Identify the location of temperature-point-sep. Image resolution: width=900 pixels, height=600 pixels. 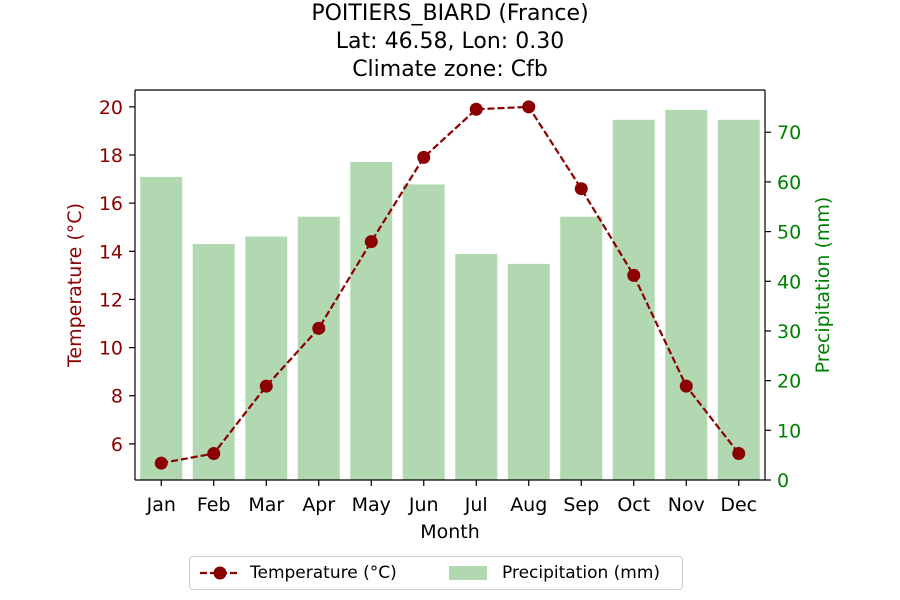
(581, 189).